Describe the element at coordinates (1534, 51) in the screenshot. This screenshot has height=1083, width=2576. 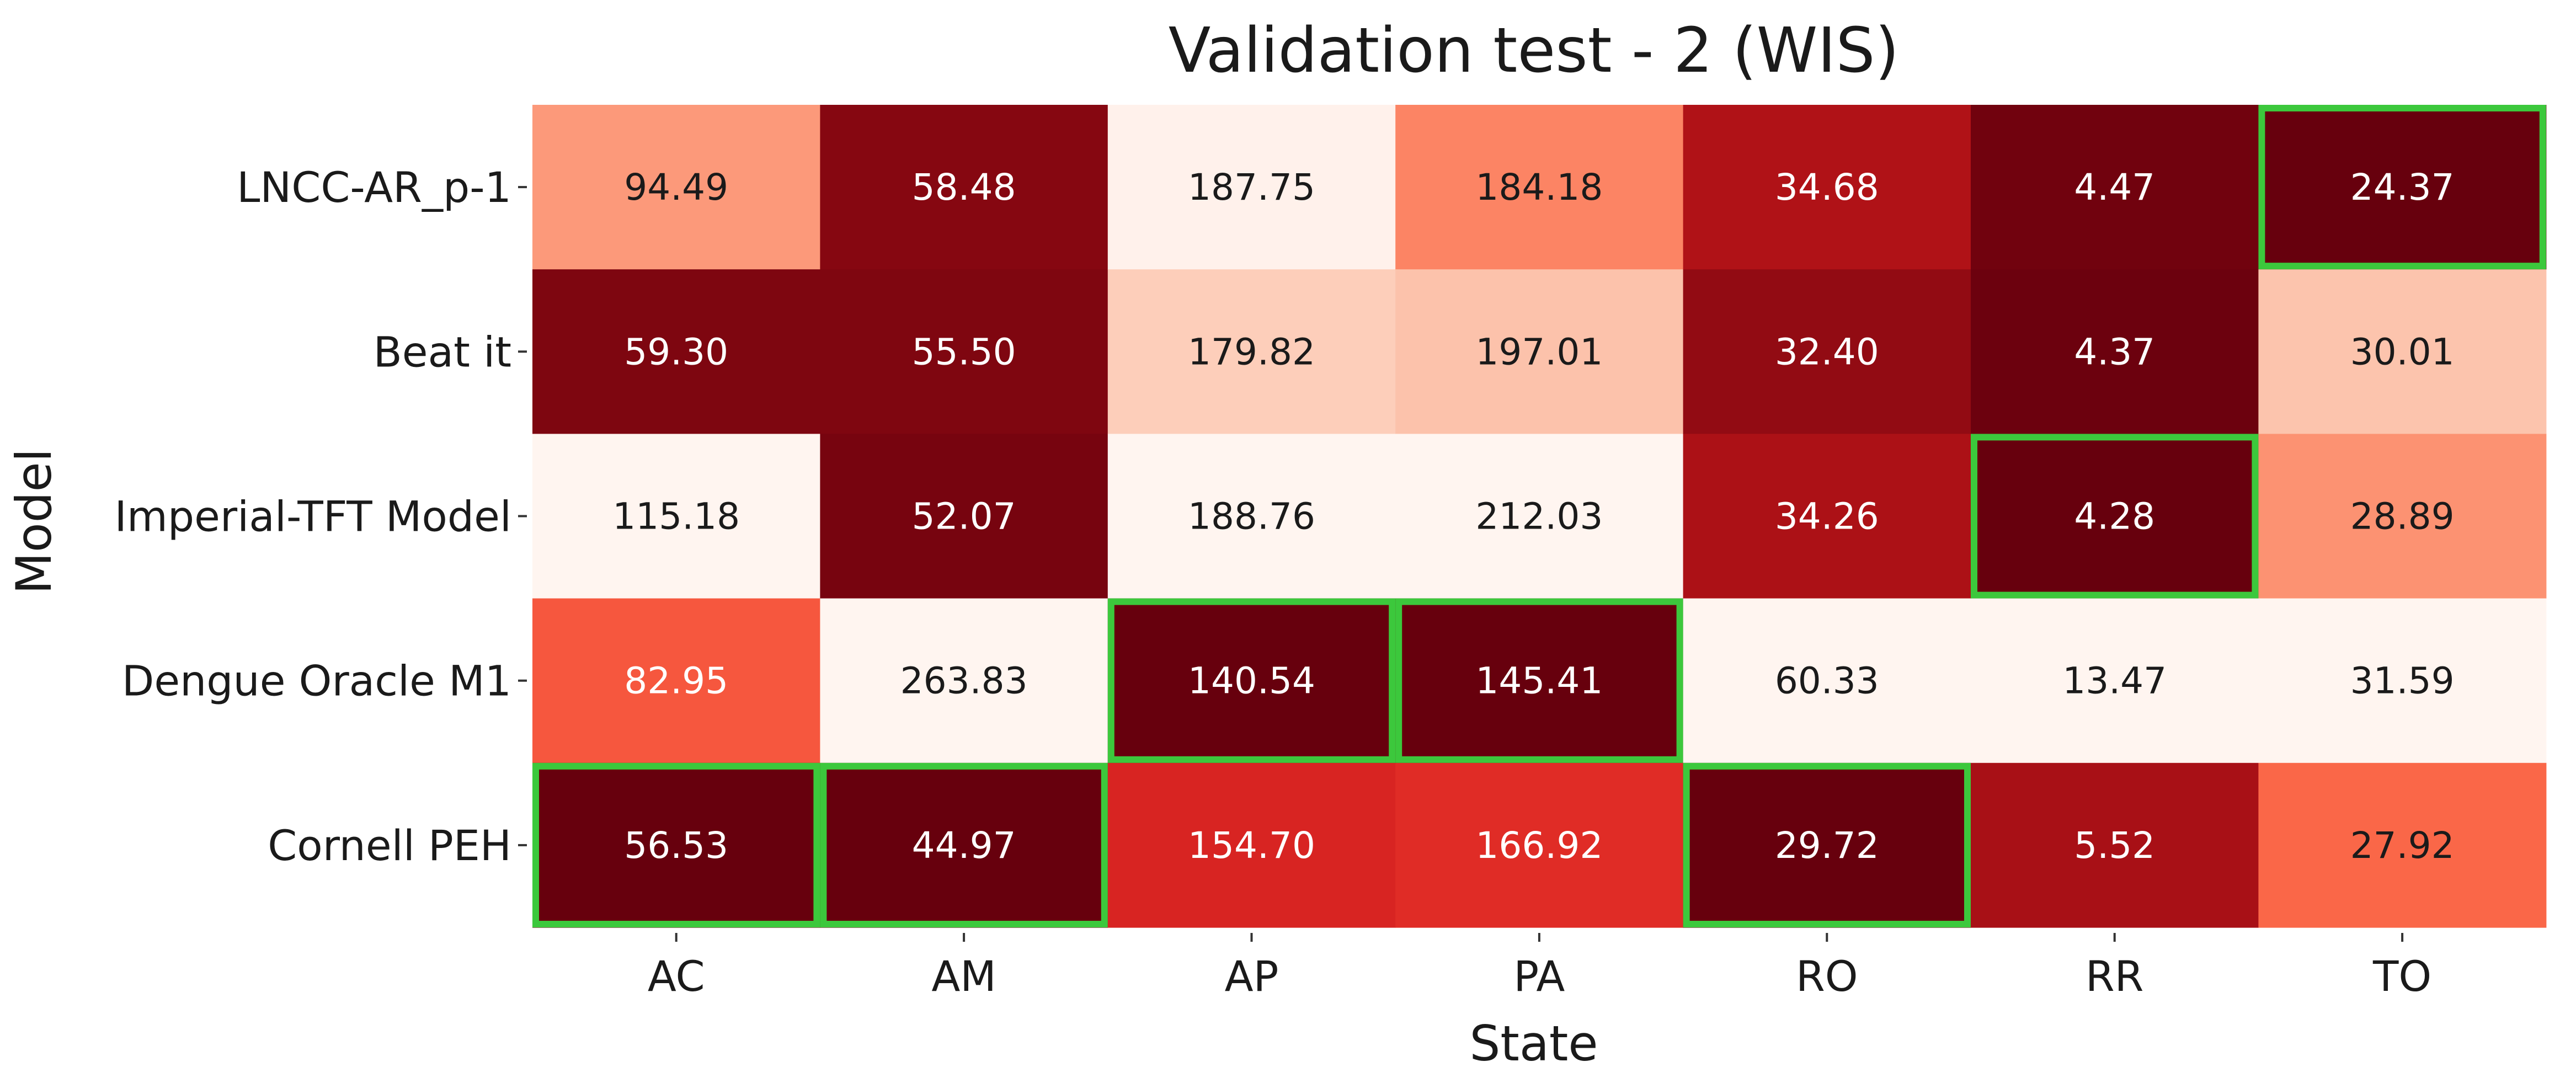
I see `chart-title: Validation test - 2 (WIS)` at that location.